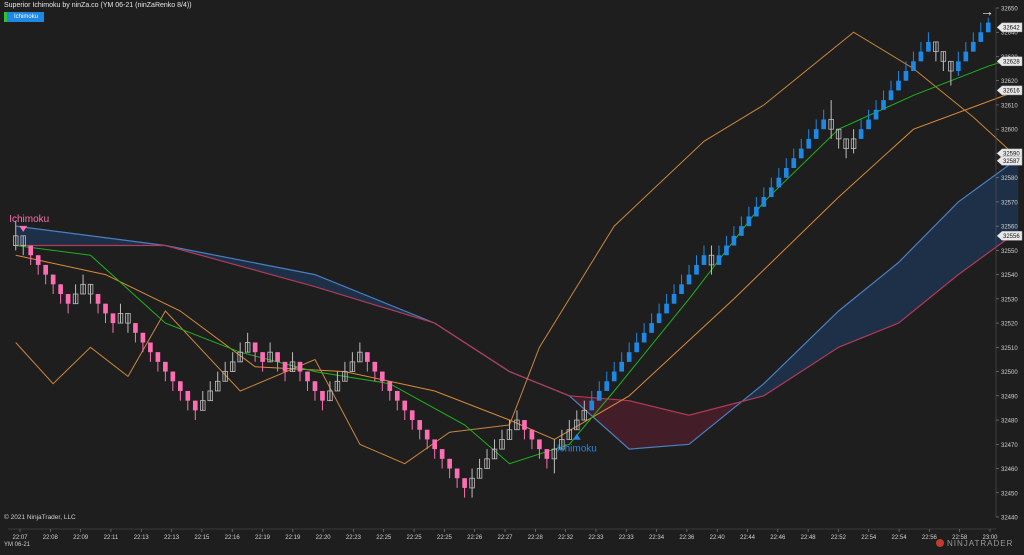 Image resolution: width=1024 pixels, height=555 pixels. Describe the element at coordinates (24, 17) in the screenshot. I see `indicator-tag: Ichimoku` at that location.